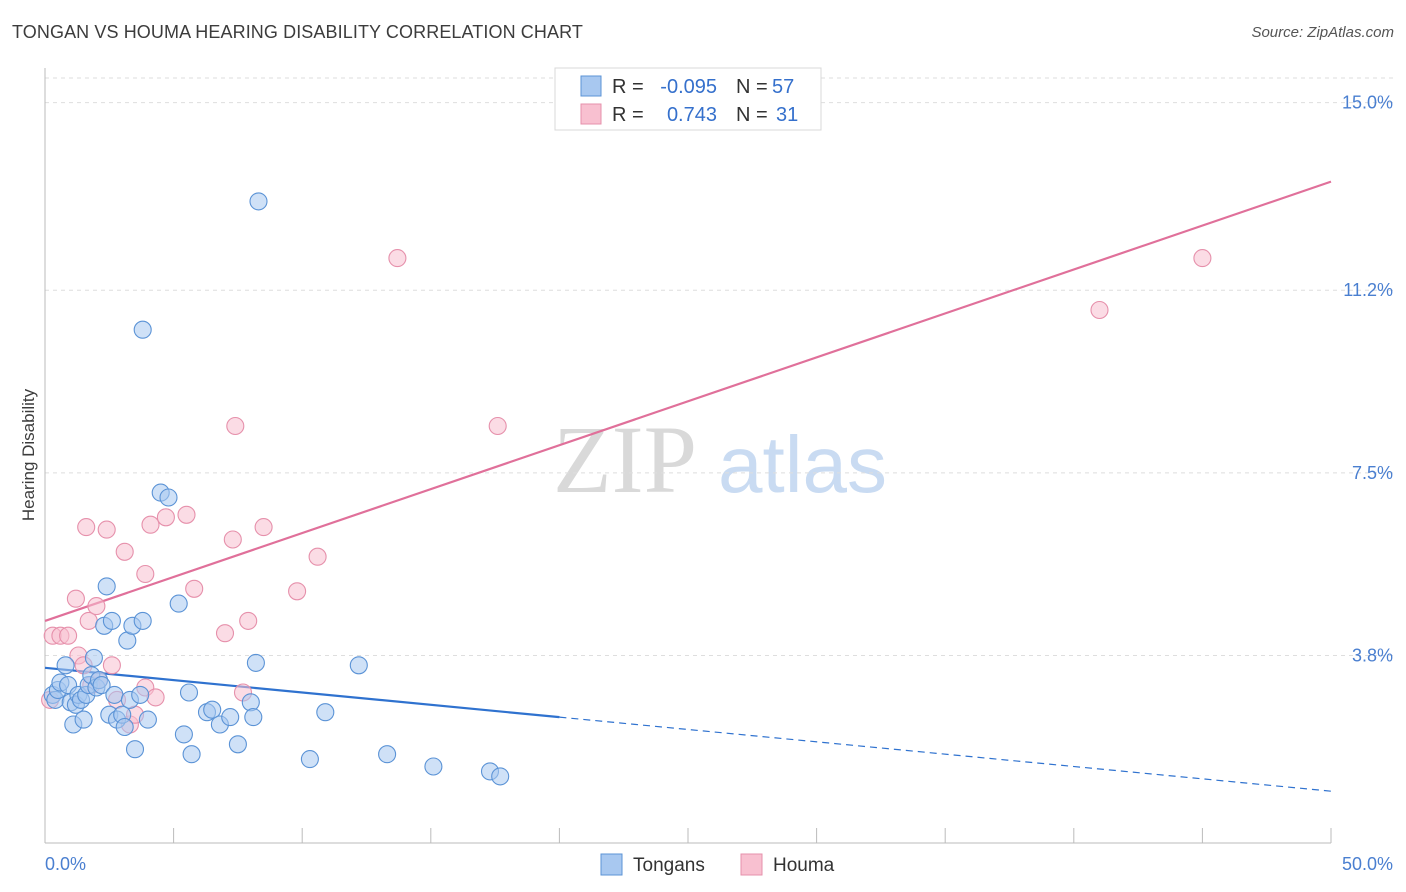 The width and height of the screenshot is (1406, 892). I want to click on legend-r-label-2: R =, so click(628, 115).